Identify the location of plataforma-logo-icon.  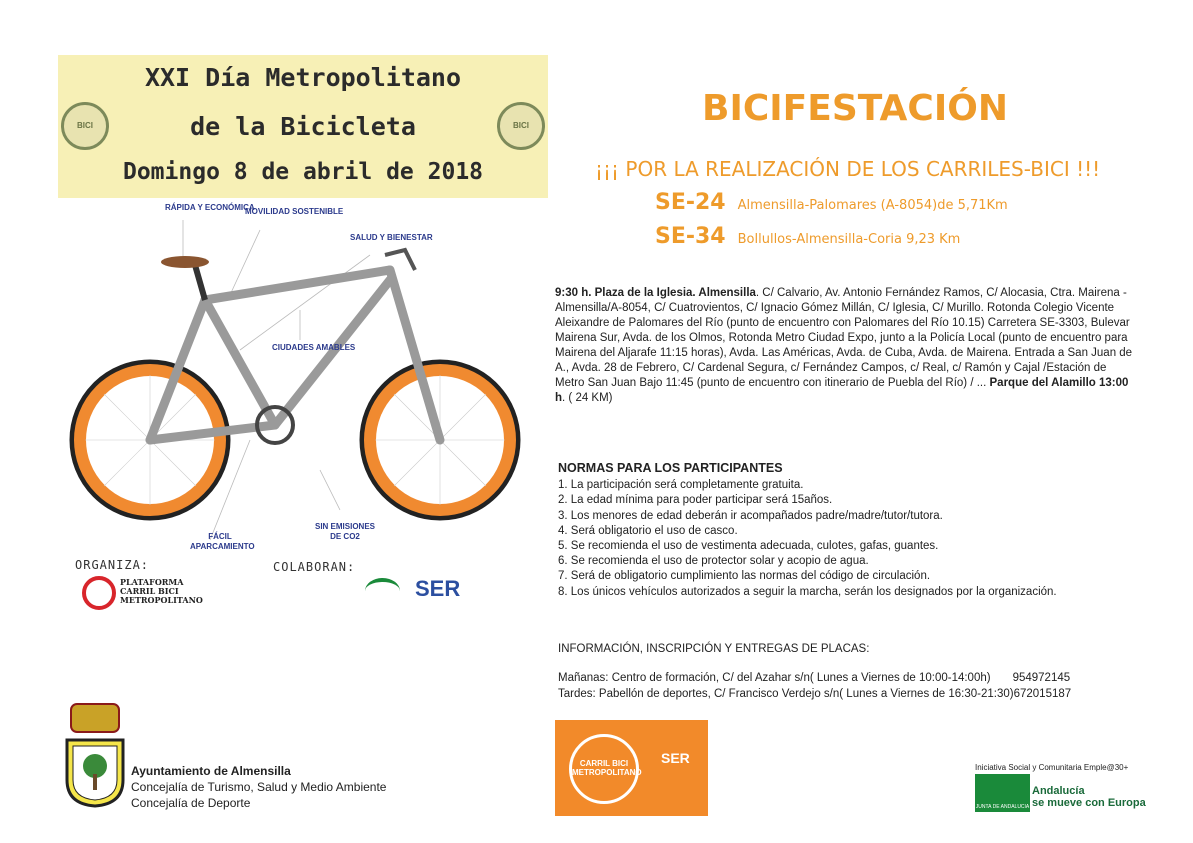
(99, 593).